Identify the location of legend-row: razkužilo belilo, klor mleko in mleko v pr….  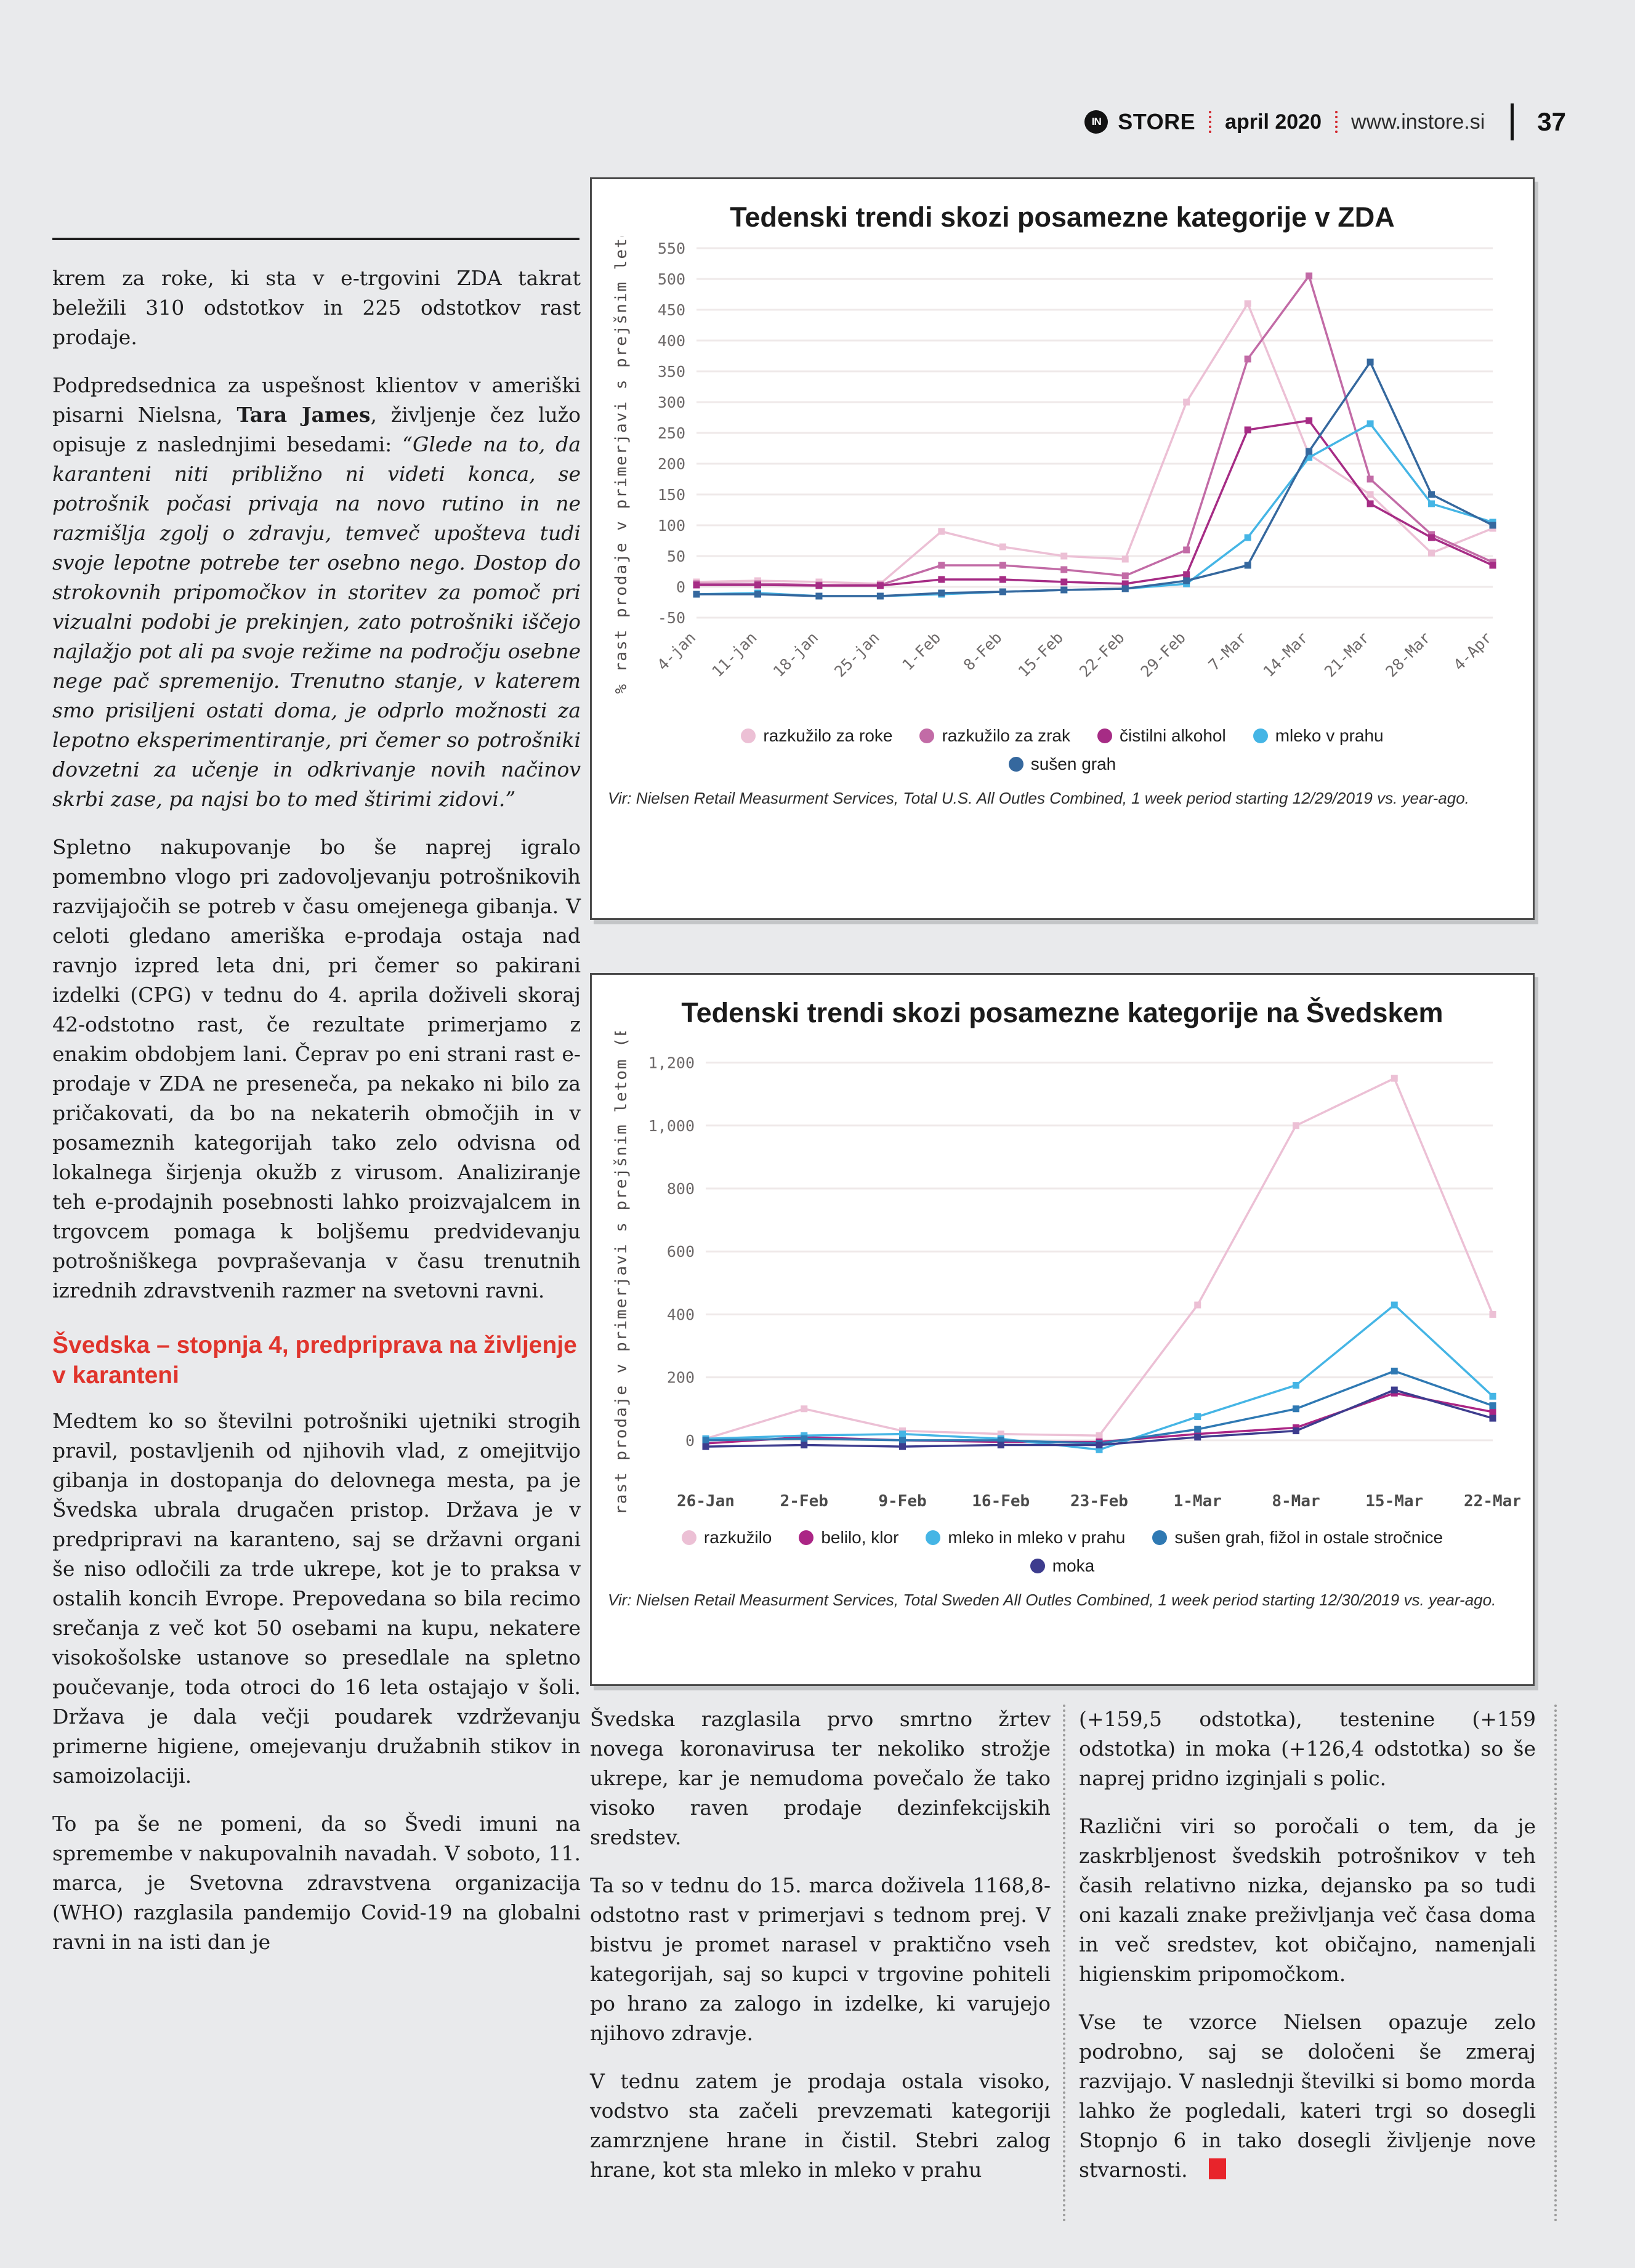
(1062, 1538).